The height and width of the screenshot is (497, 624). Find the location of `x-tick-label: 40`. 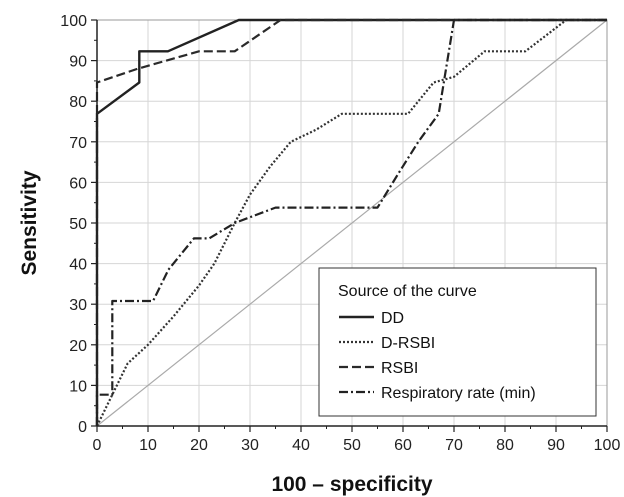

x-tick-label: 40 is located at coordinates (301, 445).